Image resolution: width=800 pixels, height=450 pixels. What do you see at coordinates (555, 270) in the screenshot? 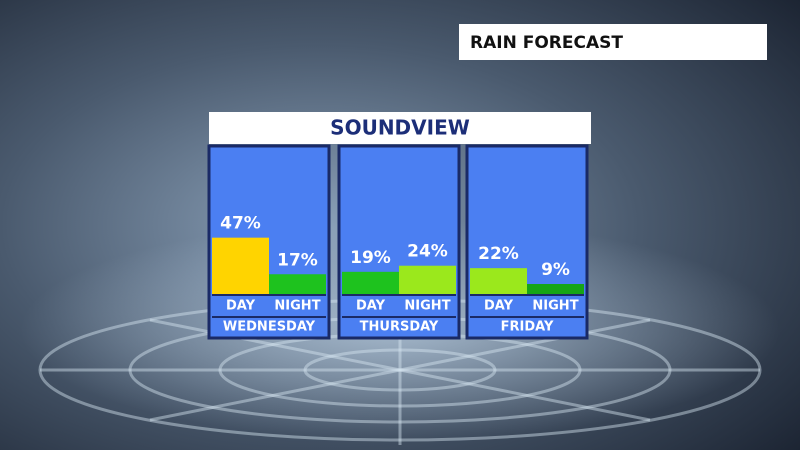
I see `value-label: 9%` at bounding box center [555, 270].